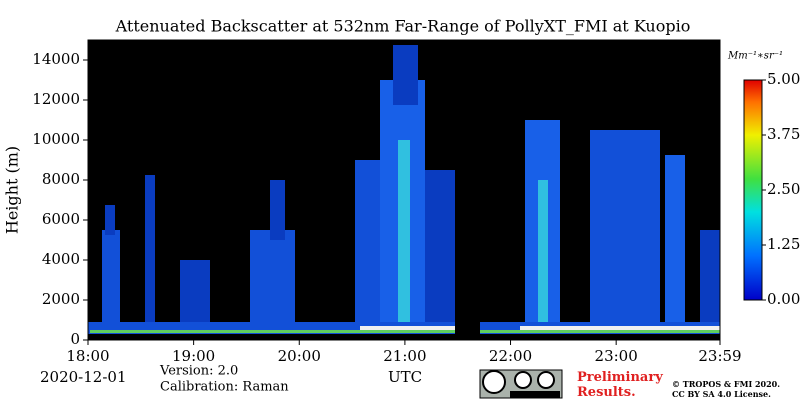 Image resolution: width=800 pixels, height=404 pixels. Describe the element at coordinates (405, 377) in the screenshot. I see `x-axis-label: UTC` at that location.